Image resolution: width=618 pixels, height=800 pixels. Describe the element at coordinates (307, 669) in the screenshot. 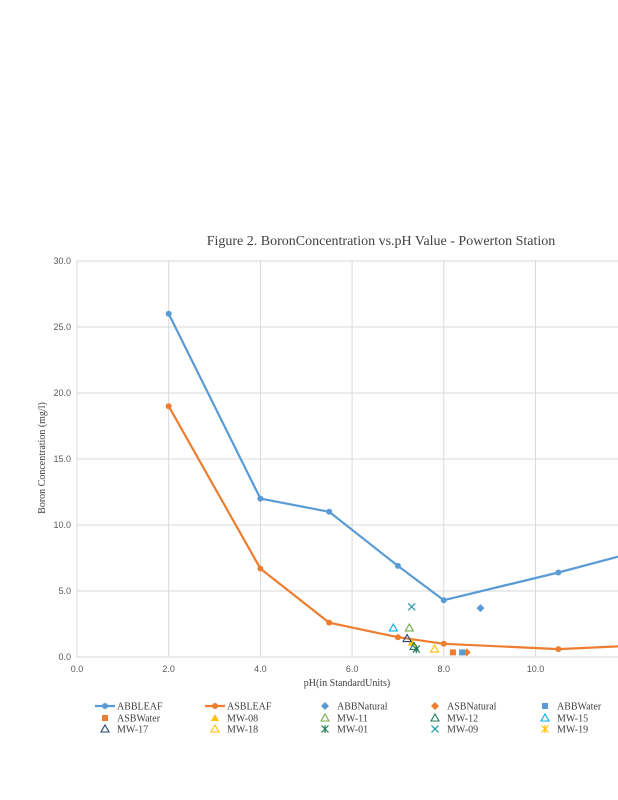

I see `x-axis-ticks: 0.0 2.0 4.0 6.0 8.0 10.0` at that location.